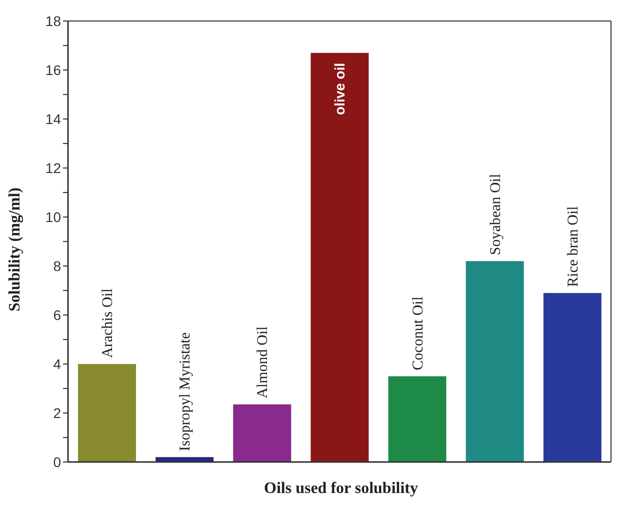 The image size is (622, 510). I want to click on x-axis-title: Oils used for solubility, so click(341, 489).